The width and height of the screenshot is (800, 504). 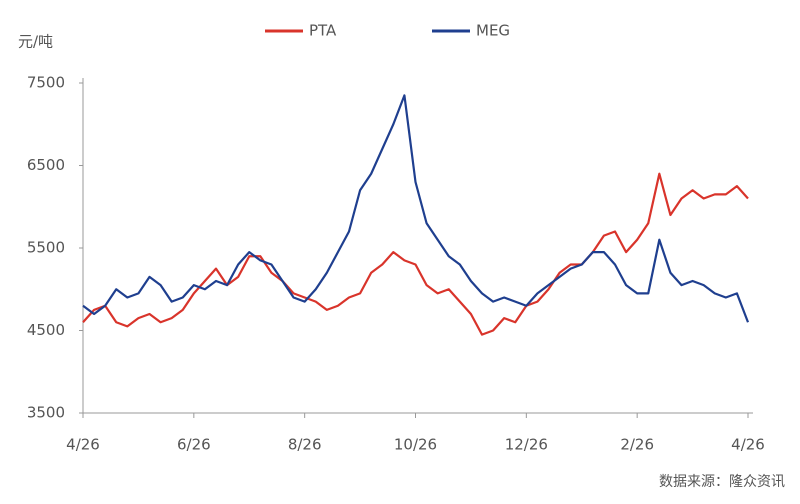 I want to click on y-axis-label: 元/吨, so click(x=35, y=42).